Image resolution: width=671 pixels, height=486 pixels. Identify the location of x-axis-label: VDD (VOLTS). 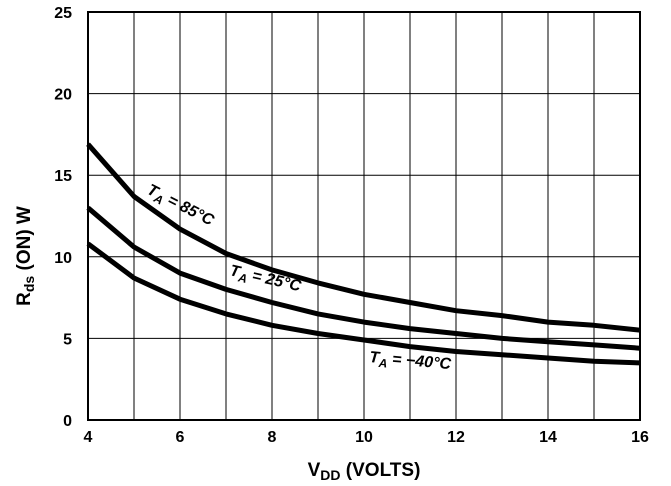
(364, 471).